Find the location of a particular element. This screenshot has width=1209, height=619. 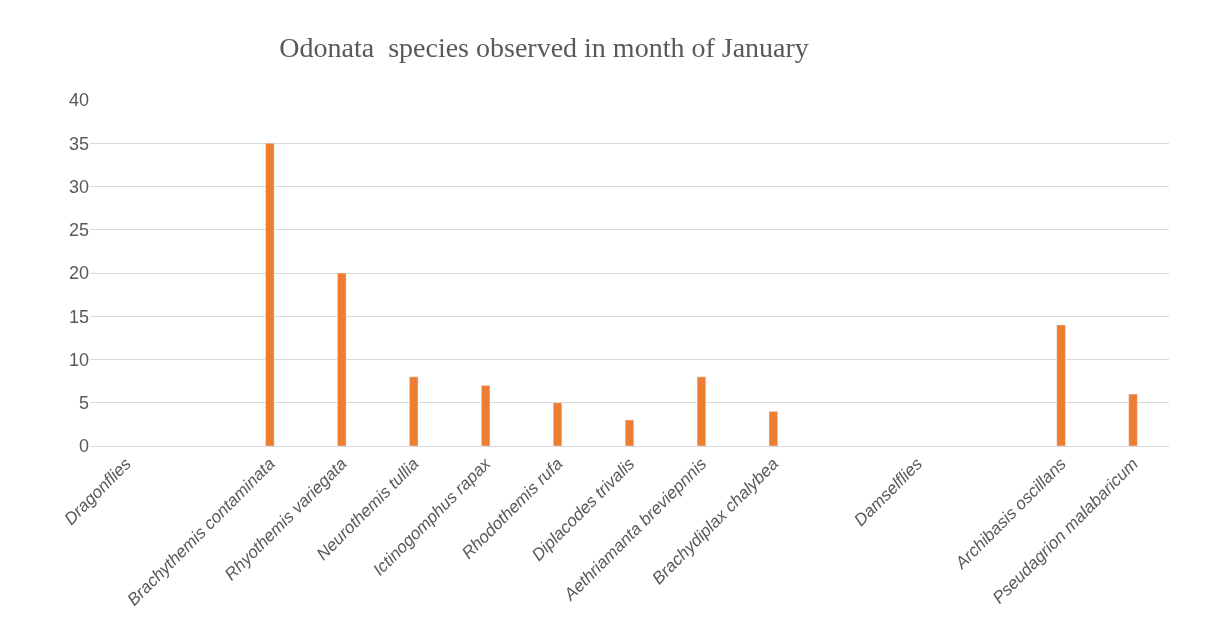

y-tick-label: 10 is located at coordinates (78, 359).